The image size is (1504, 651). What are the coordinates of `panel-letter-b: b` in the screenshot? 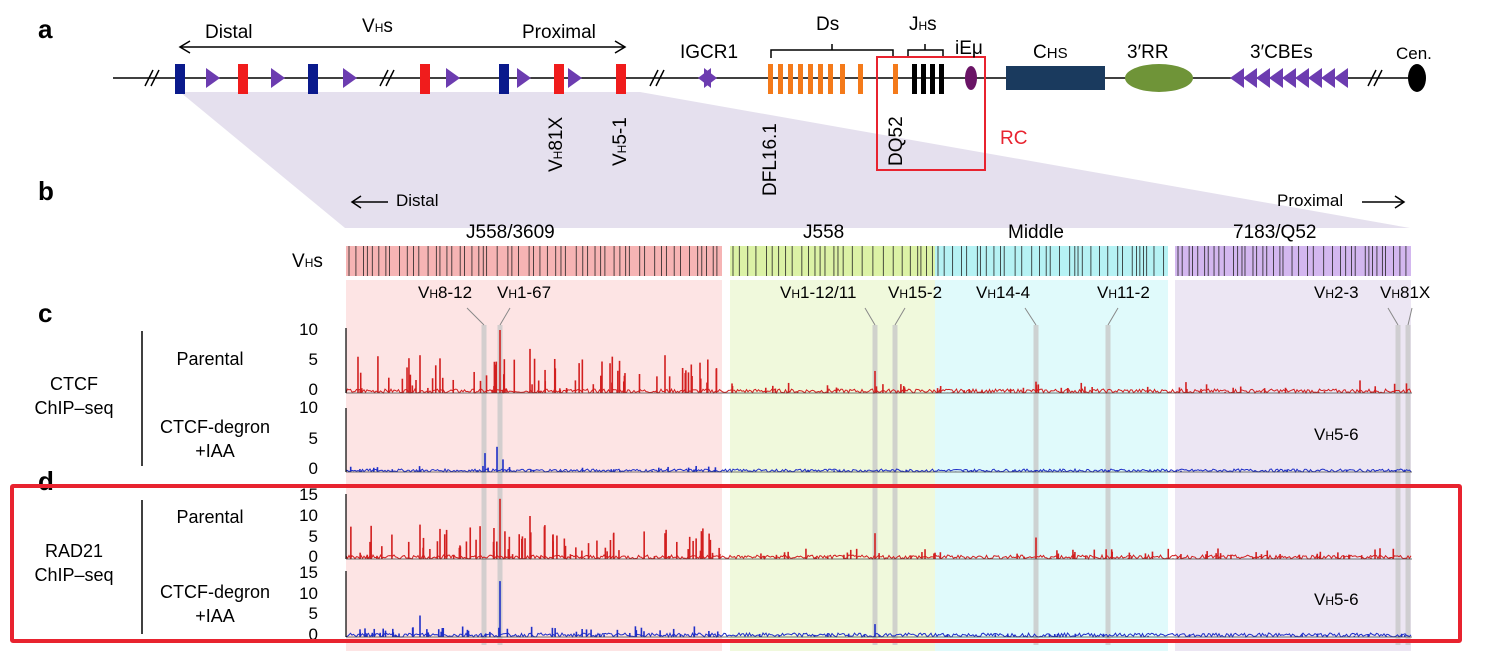 It's located at (46, 191).